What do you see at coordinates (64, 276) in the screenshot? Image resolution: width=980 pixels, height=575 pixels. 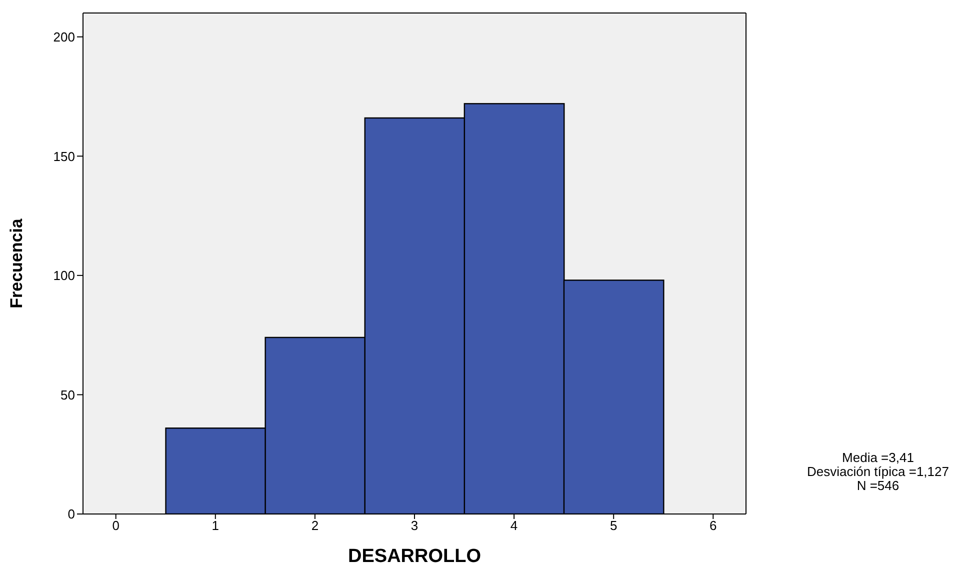 I see `y-tick-label: 100` at bounding box center [64, 276].